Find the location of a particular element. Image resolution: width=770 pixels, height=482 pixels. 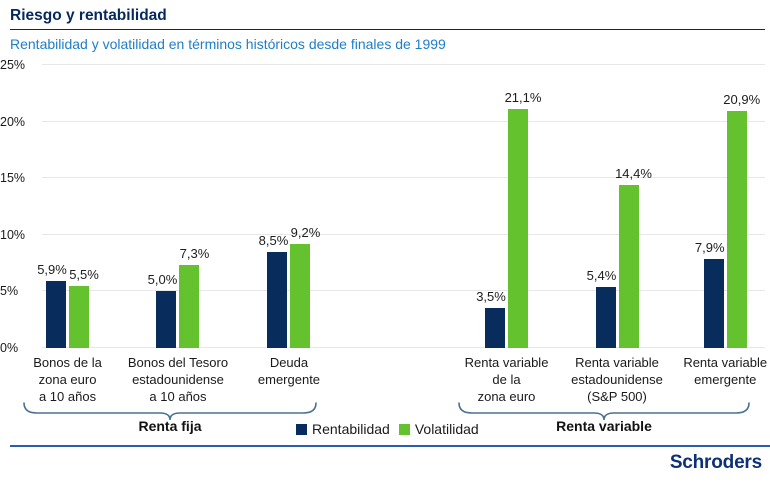

legend: Rentabilidad Volatilidad is located at coordinates (392, 429).